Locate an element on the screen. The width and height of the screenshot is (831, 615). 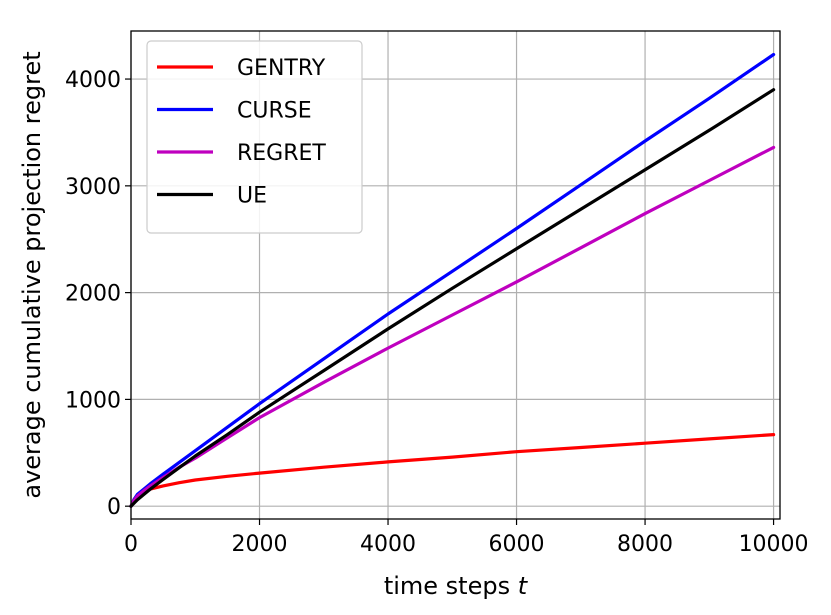
x-tick-label: 6000 is located at coordinates (517, 544).